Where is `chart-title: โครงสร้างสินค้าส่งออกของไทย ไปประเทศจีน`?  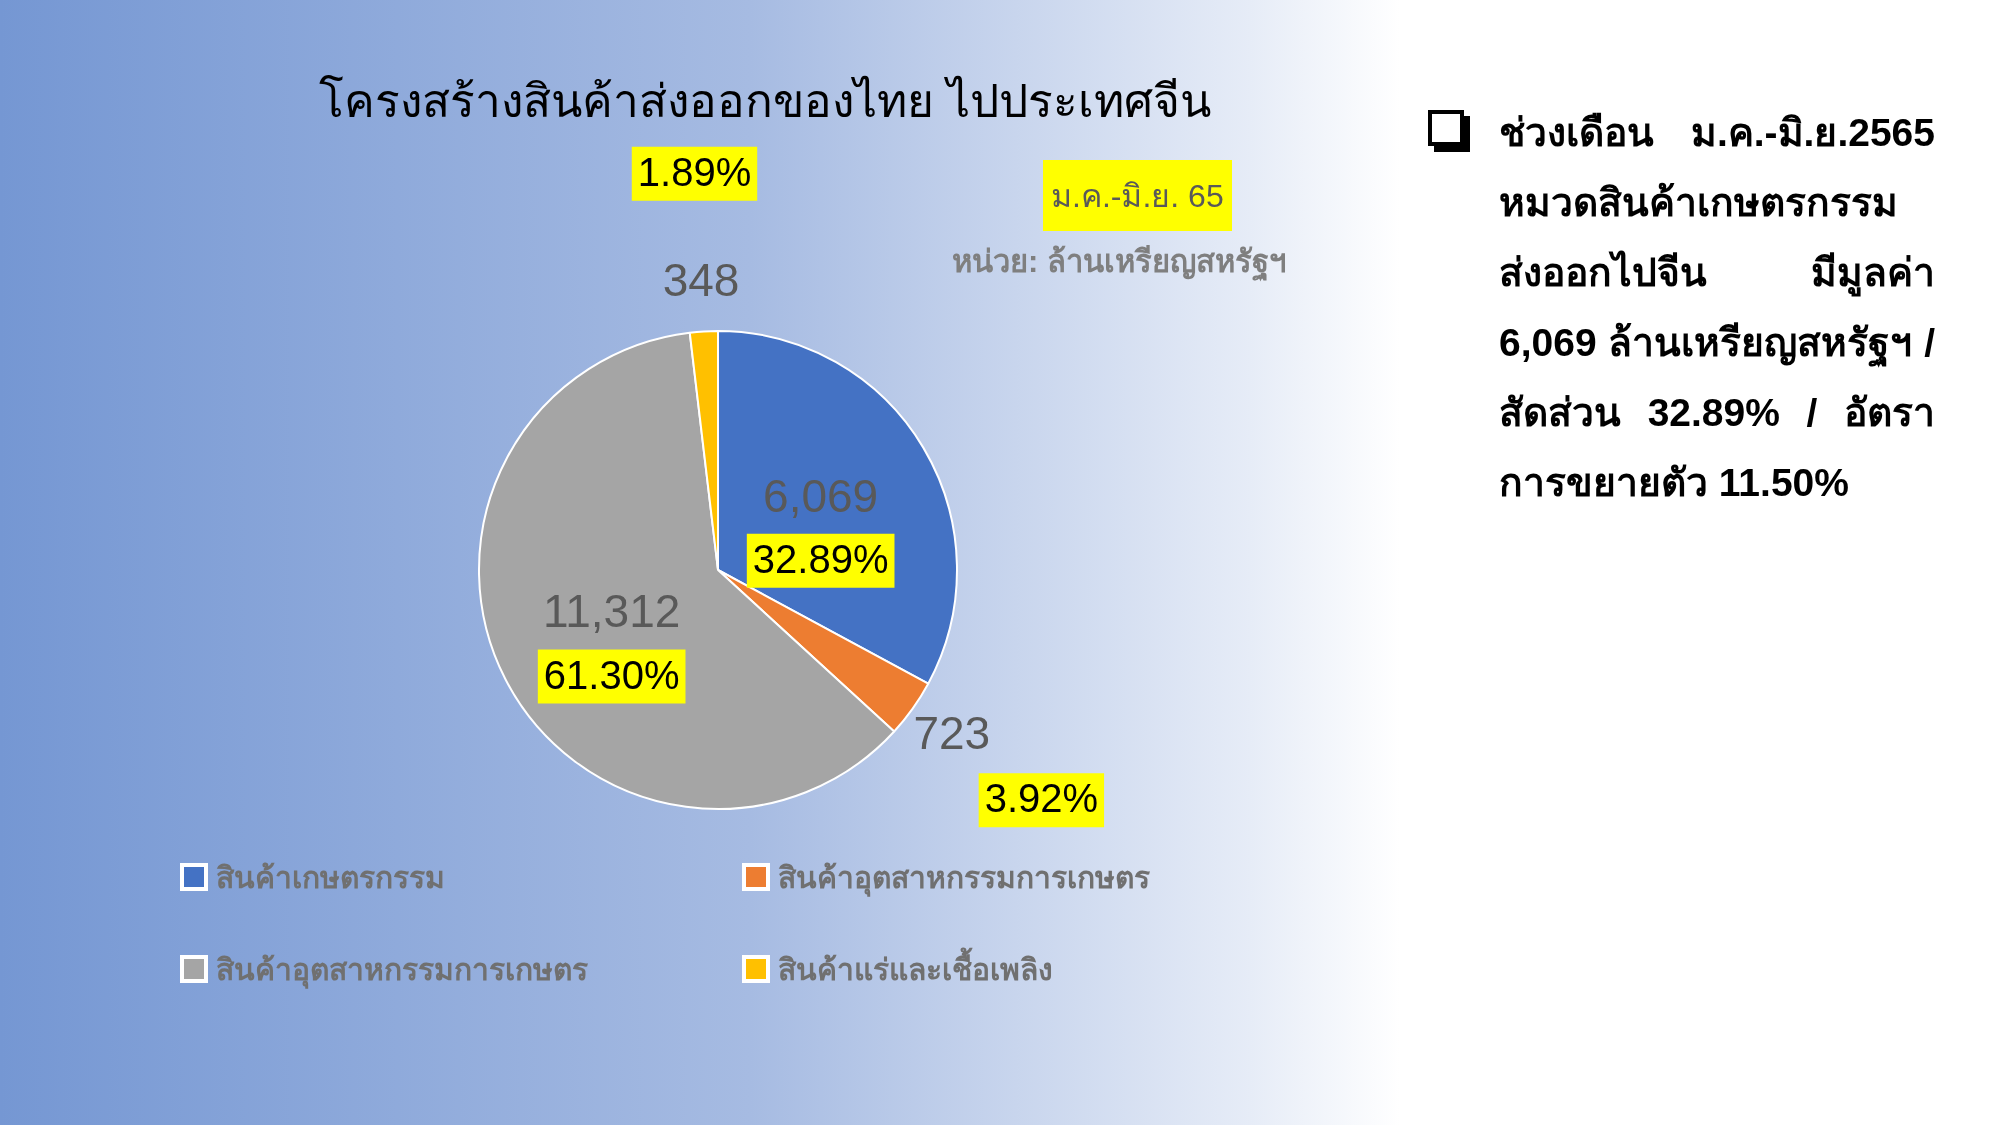 chart-title: โครงสร้างสินค้าส่งออกของไทย ไปประเทศจีน is located at coordinates (765, 101).